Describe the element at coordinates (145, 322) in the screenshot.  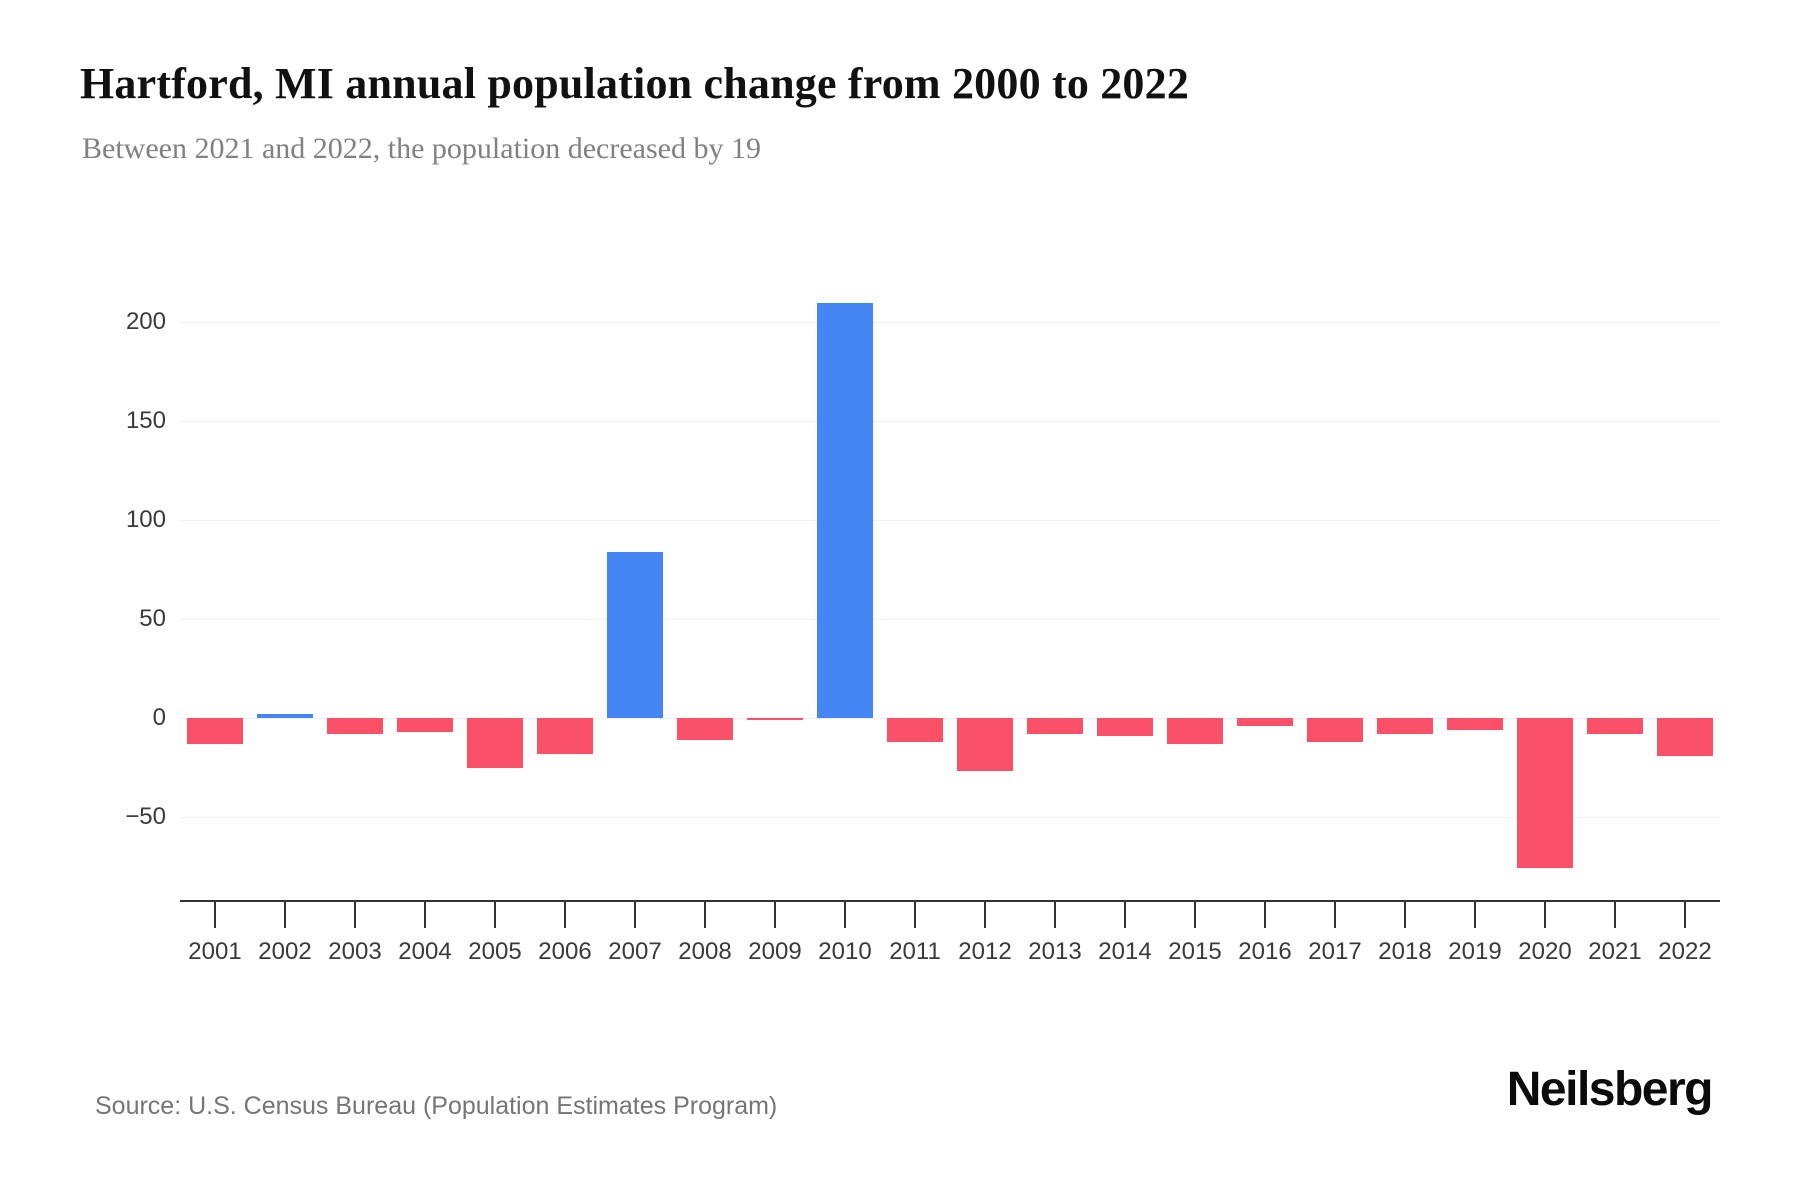
I see `y-tick-label-200: 200` at that location.